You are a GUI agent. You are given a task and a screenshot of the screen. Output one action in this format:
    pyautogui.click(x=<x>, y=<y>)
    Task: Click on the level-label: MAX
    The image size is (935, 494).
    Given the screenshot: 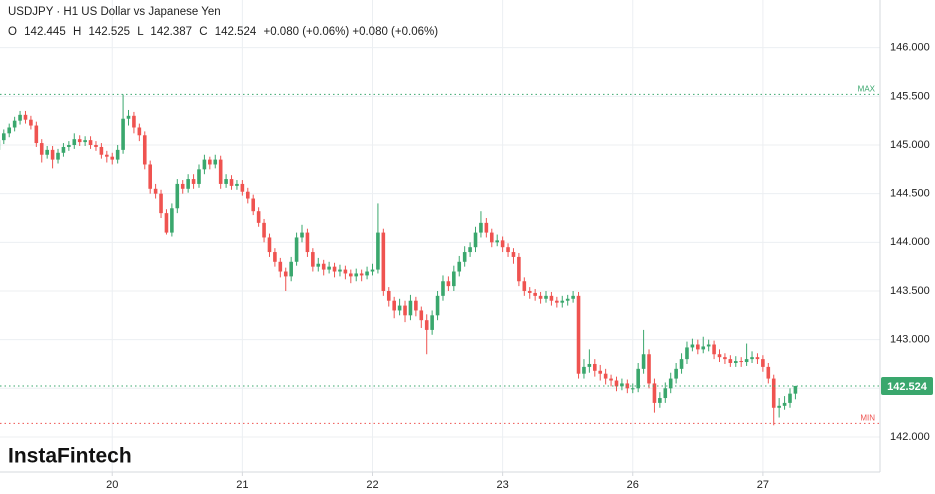 What is the action you would take?
    pyautogui.click(x=867, y=89)
    